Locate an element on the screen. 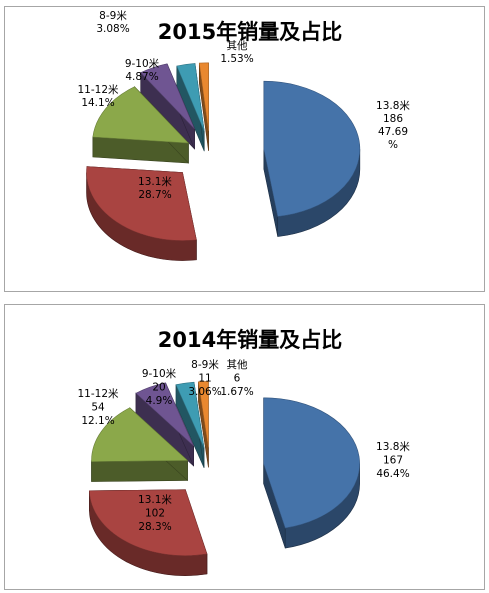 The image size is (489, 593). data-label-9-10米: 9-10米 20 4.9% is located at coordinates (159, 387).